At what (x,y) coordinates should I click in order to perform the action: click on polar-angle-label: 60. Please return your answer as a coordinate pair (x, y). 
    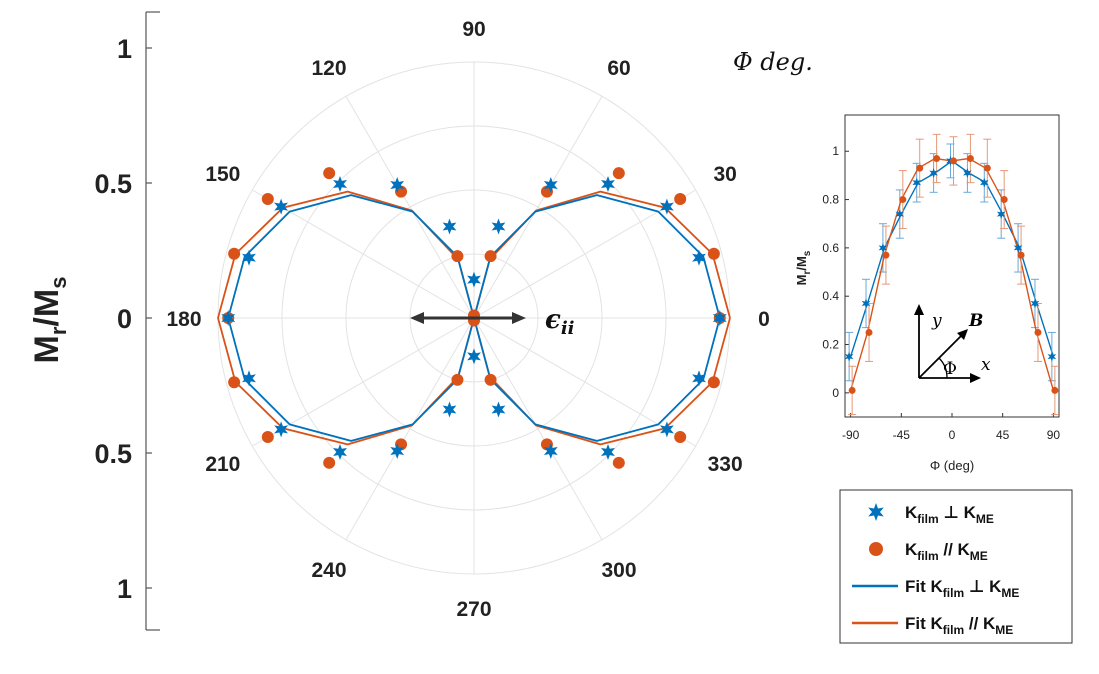
    Looking at the image, I should click on (618, 68).